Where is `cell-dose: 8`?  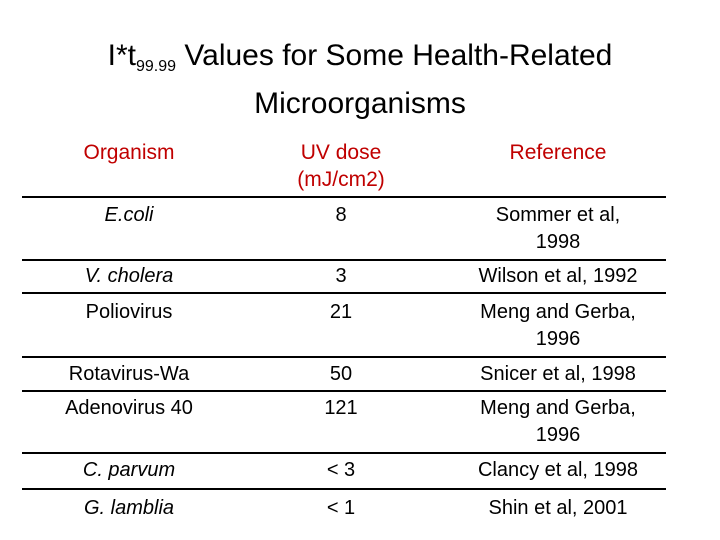
cell-dose: 8 is located at coordinates (341, 215).